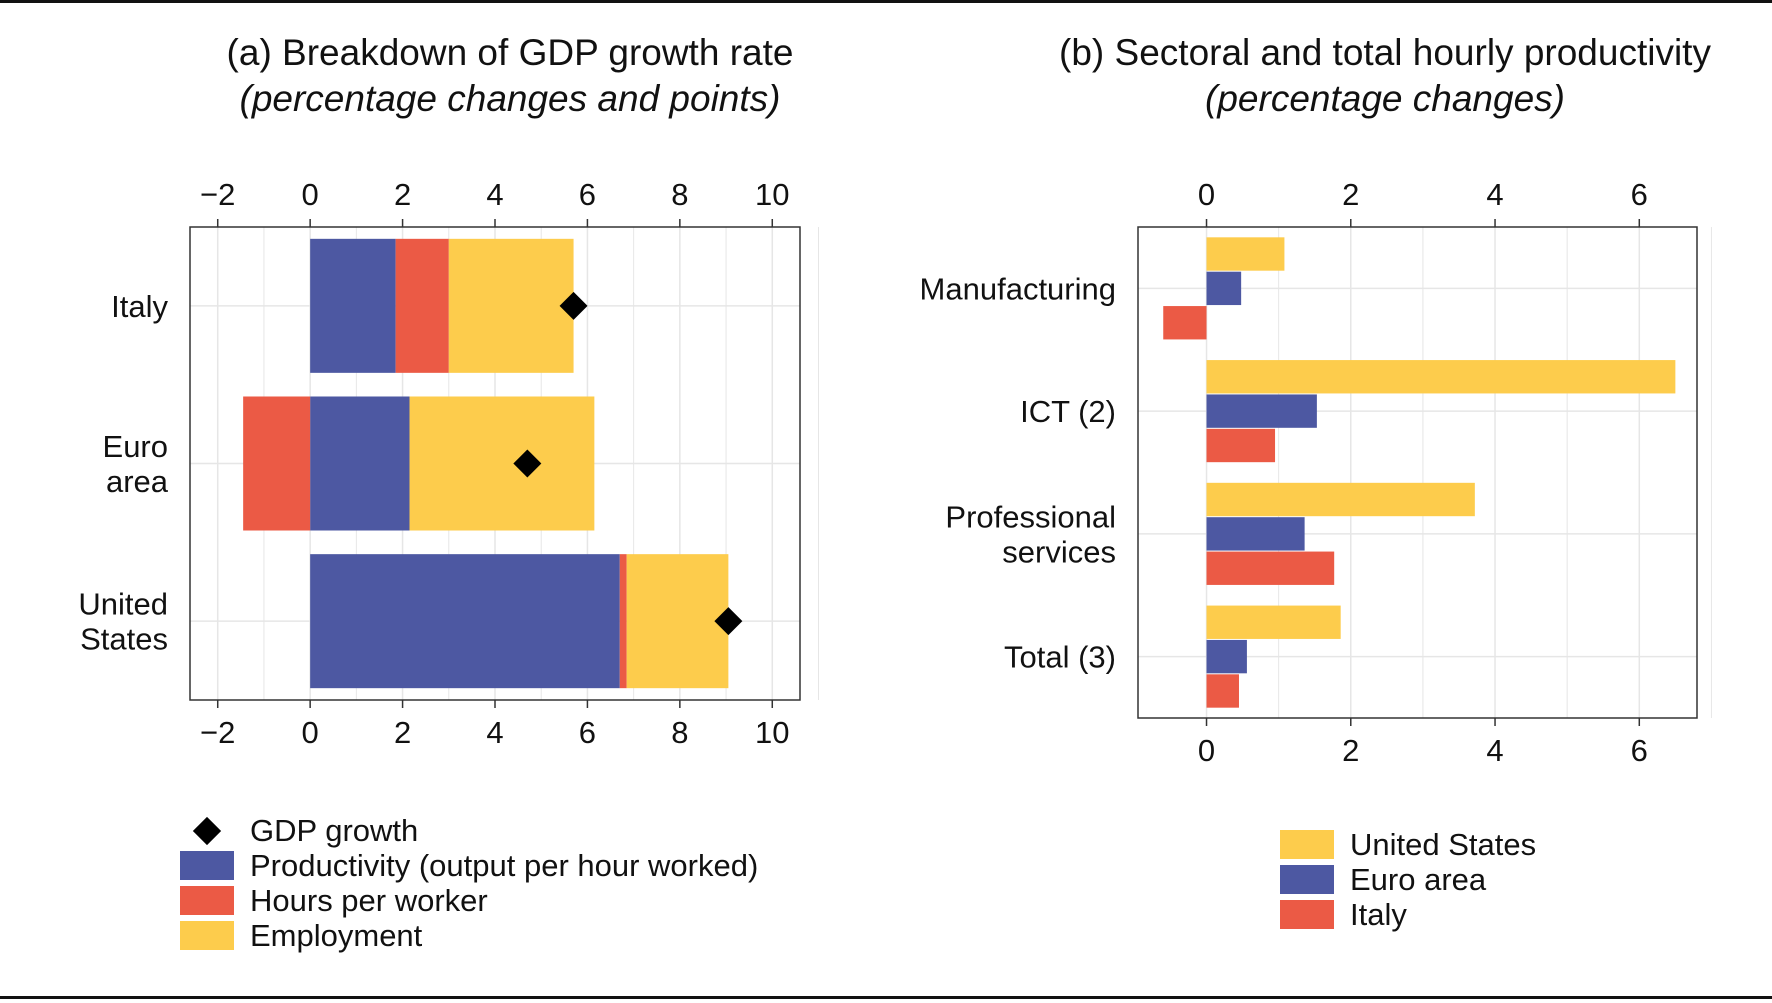 Image resolution: width=1772 pixels, height=1003 pixels. I want to click on legend-label: Euro area, so click(1418, 879).